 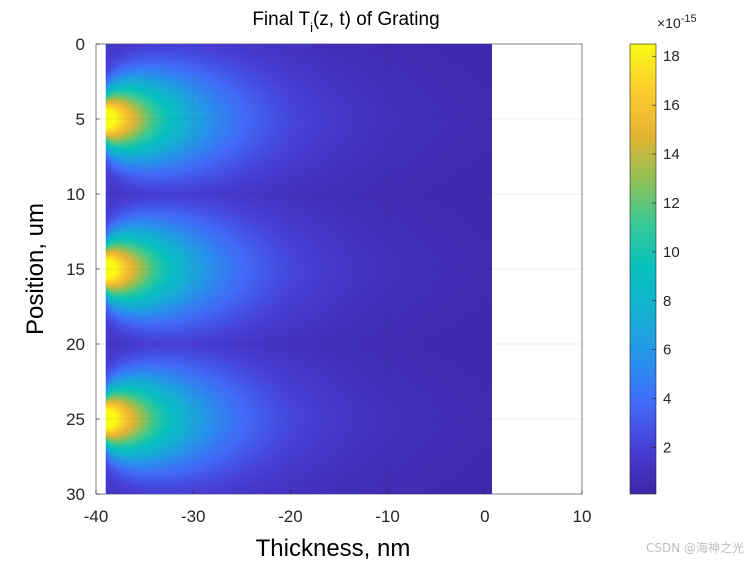 I want to click on y-axis-ticks: 0 5 10 15 20 25 30, so click(x=83, y=269).